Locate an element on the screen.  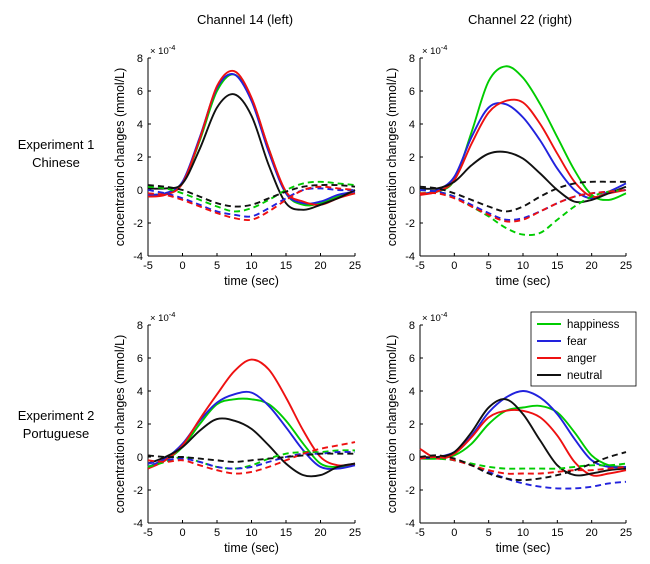
series-line-happiness-dashed is located at coordinates (251, 196).